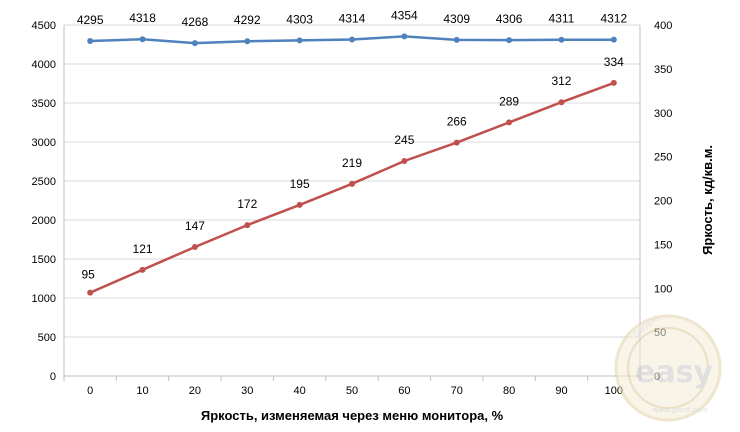 The image size is (740, 432). I want to click on x-tick-label: 40, so click(300, 391).